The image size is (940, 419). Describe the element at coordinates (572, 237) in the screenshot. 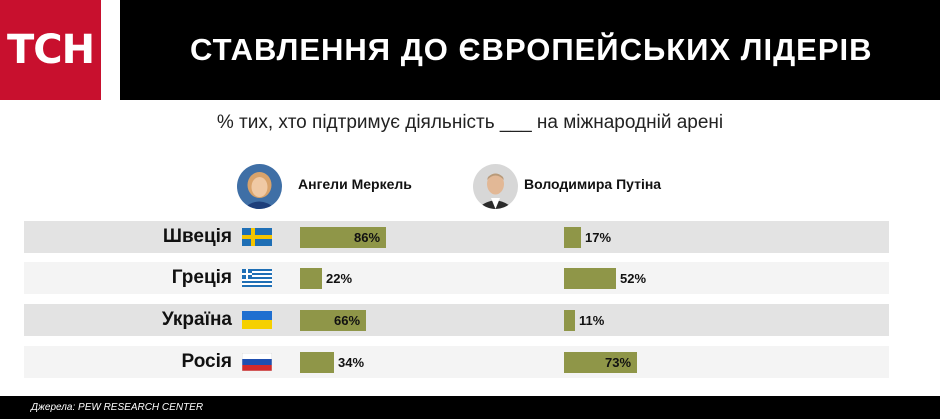

I see `bar-putin-sweden` at that location.